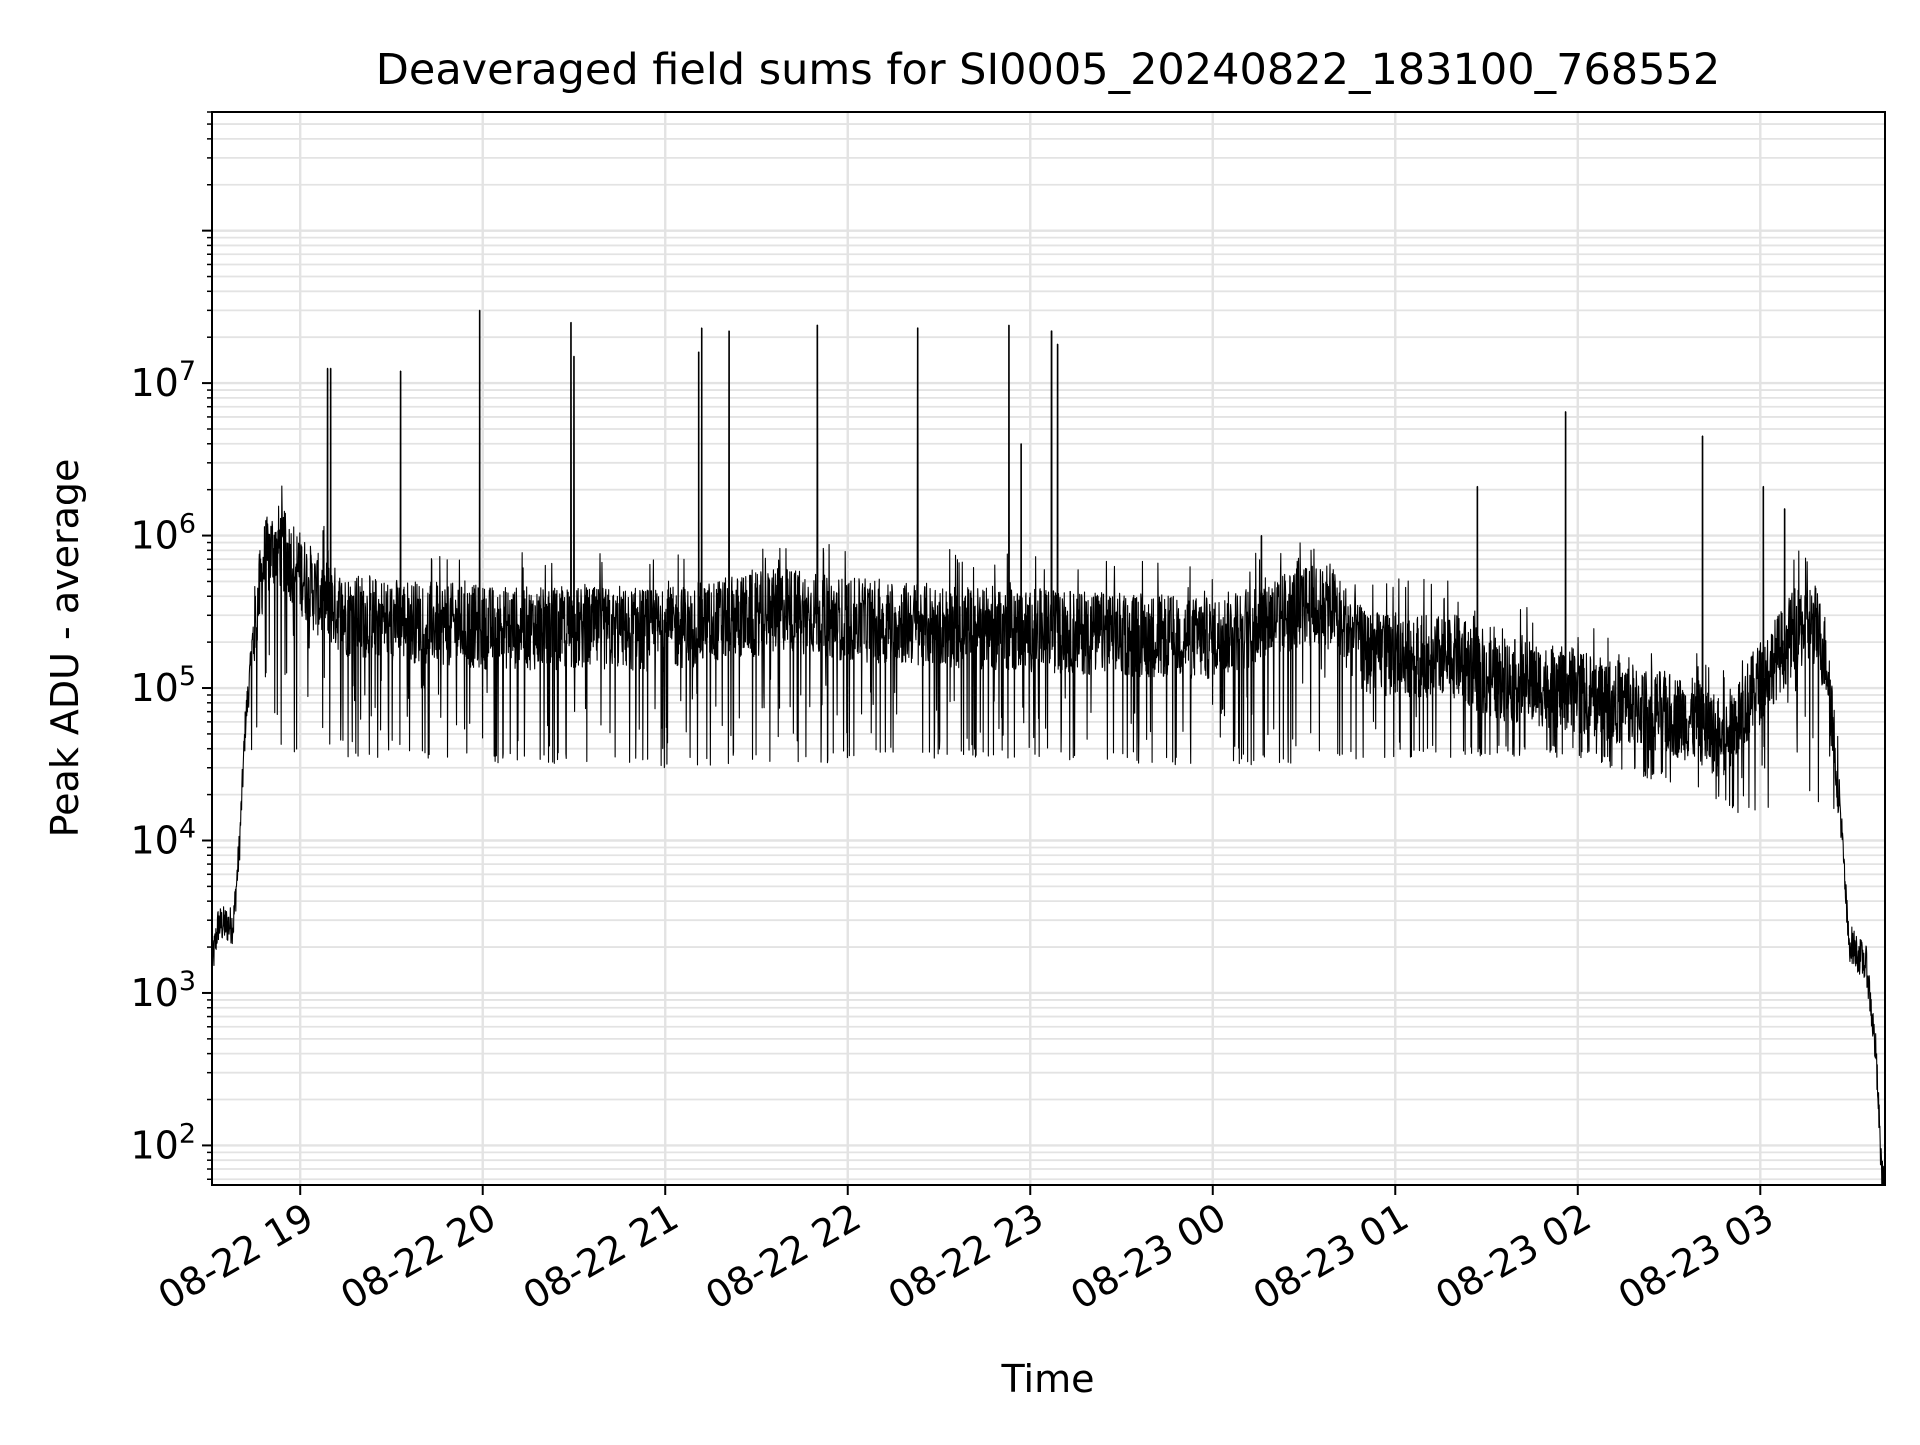 This screenshot has height=1445, width=1920. What do you see at coordinates (65, 648) in the screenshot?
I see `y-axis-label: Peak ADU - average` at bounding box center [65, 648].